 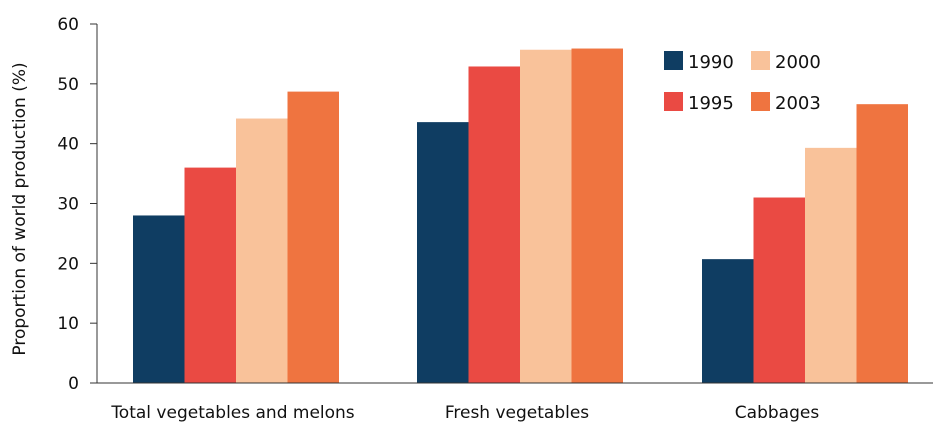 I want to click on y-tick-label: 50, so click(x=68, y=85).